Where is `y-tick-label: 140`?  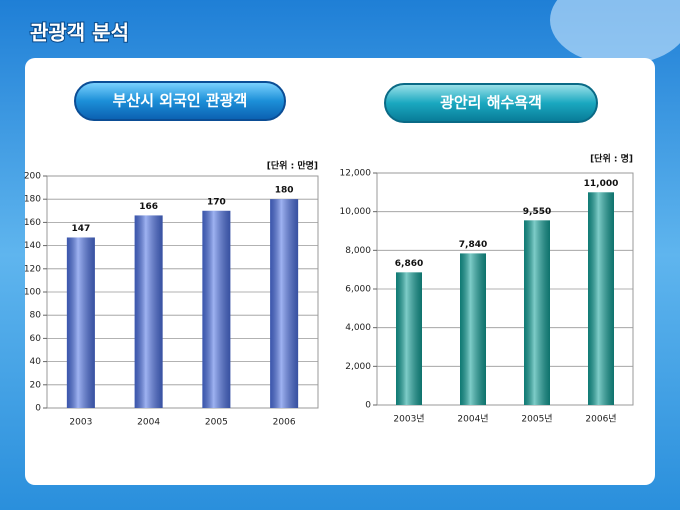 y-tick-label: 140 is located at coordinates (32, 246).